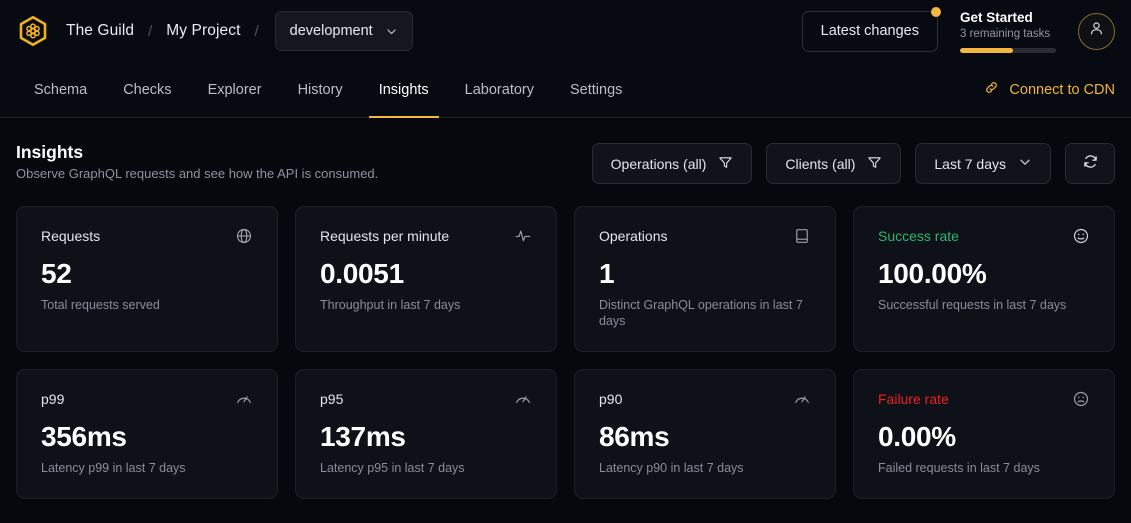 Image resolution: width=1131 pixels, height=523 pixels. What do you see at coordinates (1025, 163) in the screenshot?
I see `chevron-down-icon` at bounding box center [1025, 163].